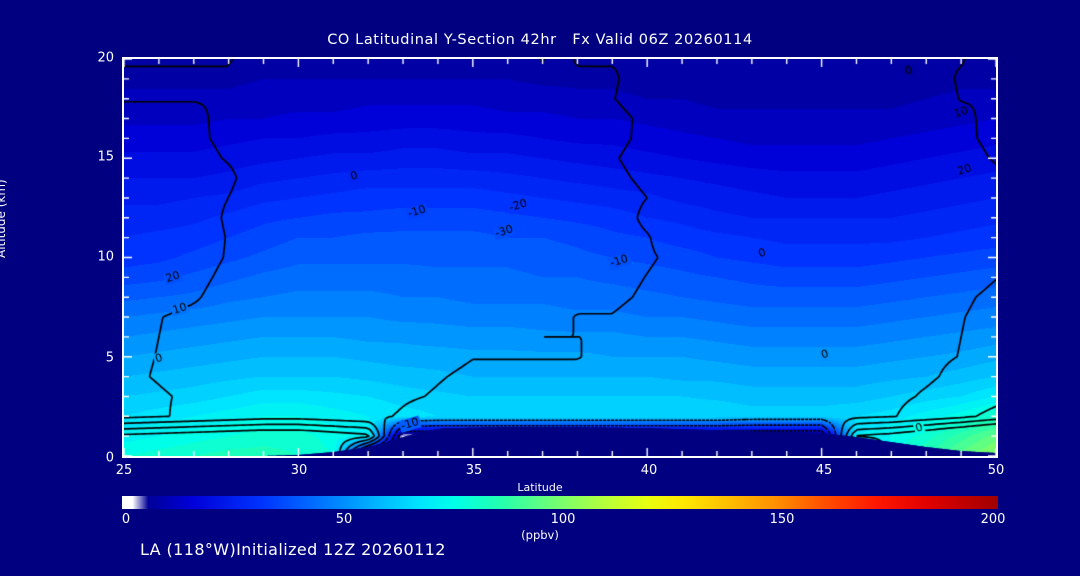  What do you see at coordinates (105, 58) in the screenshot?
I see `y-tick-20: 20` at bounding box center [105, 58].